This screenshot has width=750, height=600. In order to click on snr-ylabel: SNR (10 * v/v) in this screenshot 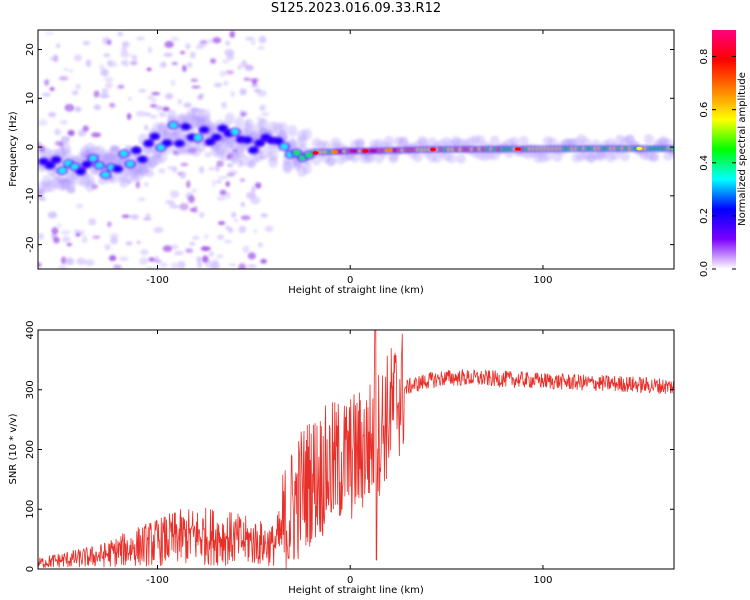, I will do `click(13, 448)`.